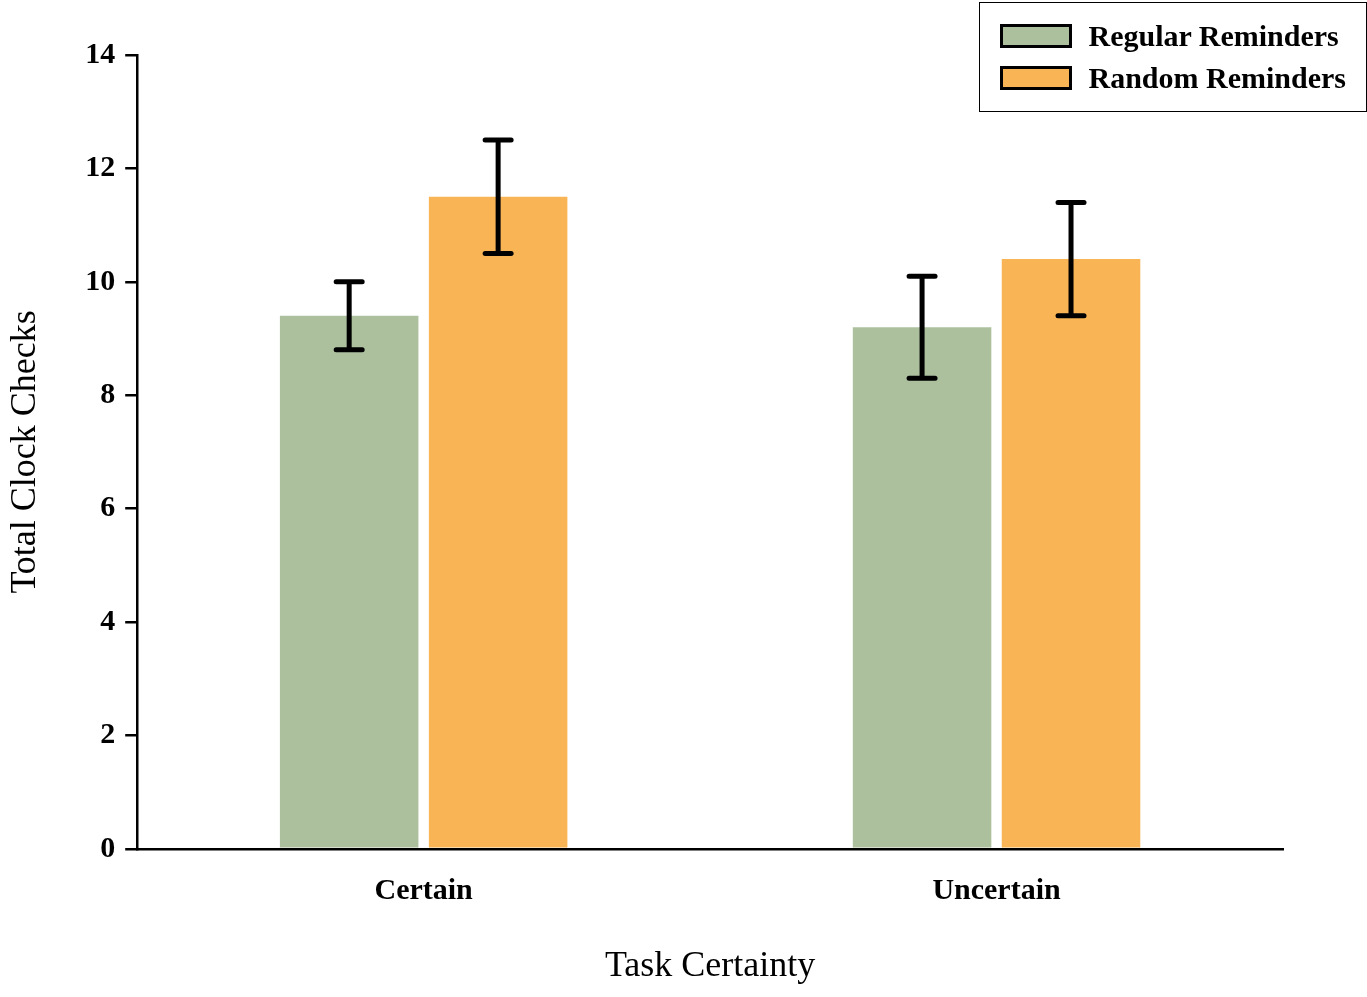  Describe the element at coordinates (108, 733) in the screenshot. I see `y-tick-label: 2` at that location.